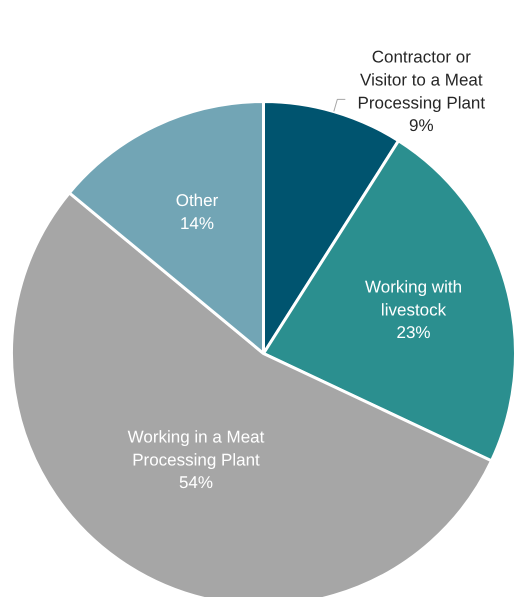 This screenshot has width=515, height=597. Describe the element at coordinates (196, 482) in the screenshot. I see `data-label: 54%` at that location.